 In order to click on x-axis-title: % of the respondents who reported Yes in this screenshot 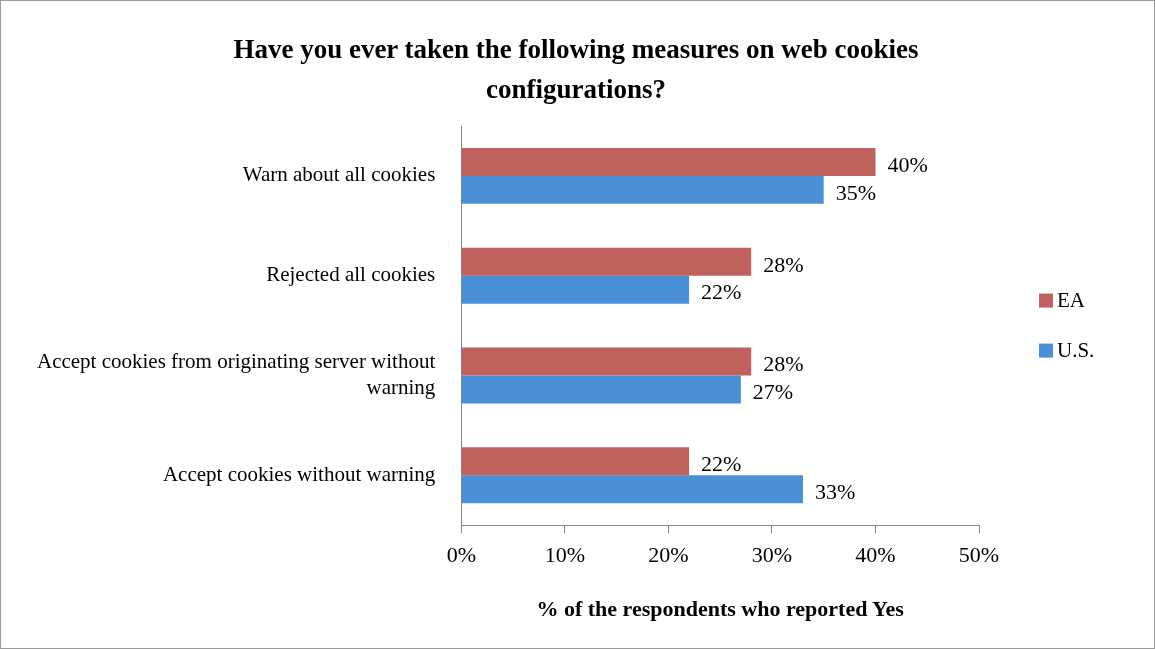, I will do `click(720, 609)`.